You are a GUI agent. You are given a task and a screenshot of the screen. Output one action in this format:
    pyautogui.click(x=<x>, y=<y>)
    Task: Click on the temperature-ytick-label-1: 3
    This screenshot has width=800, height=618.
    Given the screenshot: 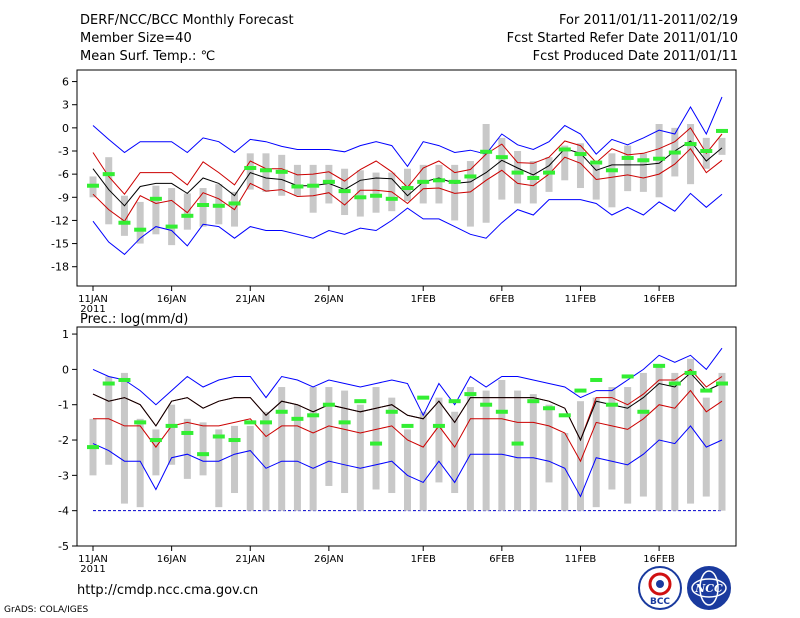 What is the action you would take?
    pyautogui.click(x=65, y=105)
    